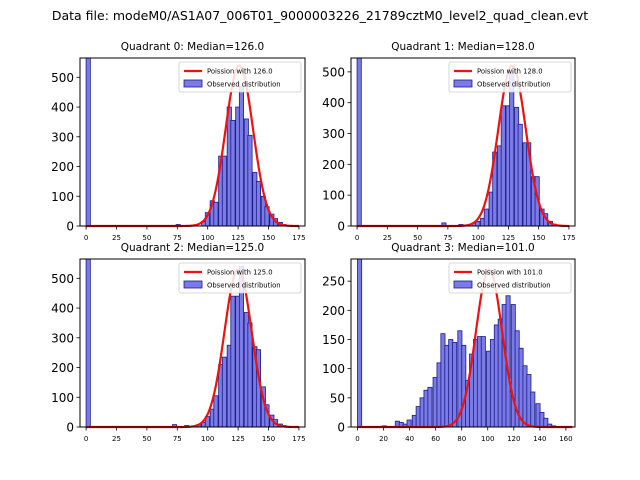  Describe the element at coordinates (462, 47) in the screenshot. I see `panel-title: Quadrant 1: Median=128.0` at that location.